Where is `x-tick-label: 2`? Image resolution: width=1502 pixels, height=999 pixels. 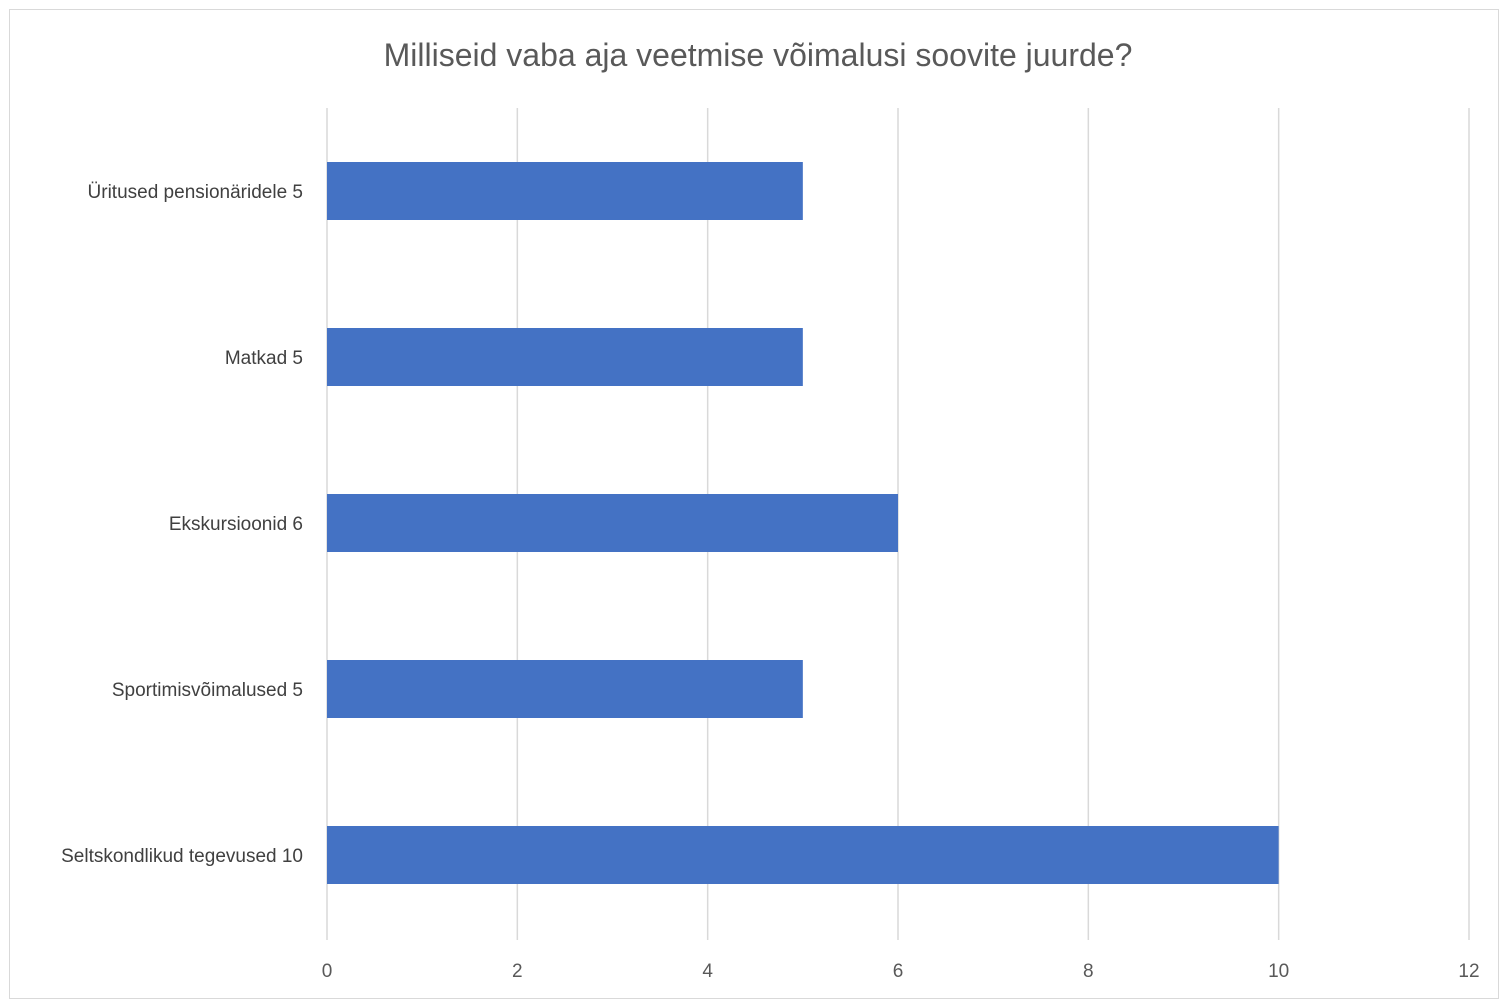
x-tick-label: 2 is located at coordinates (517, 971).